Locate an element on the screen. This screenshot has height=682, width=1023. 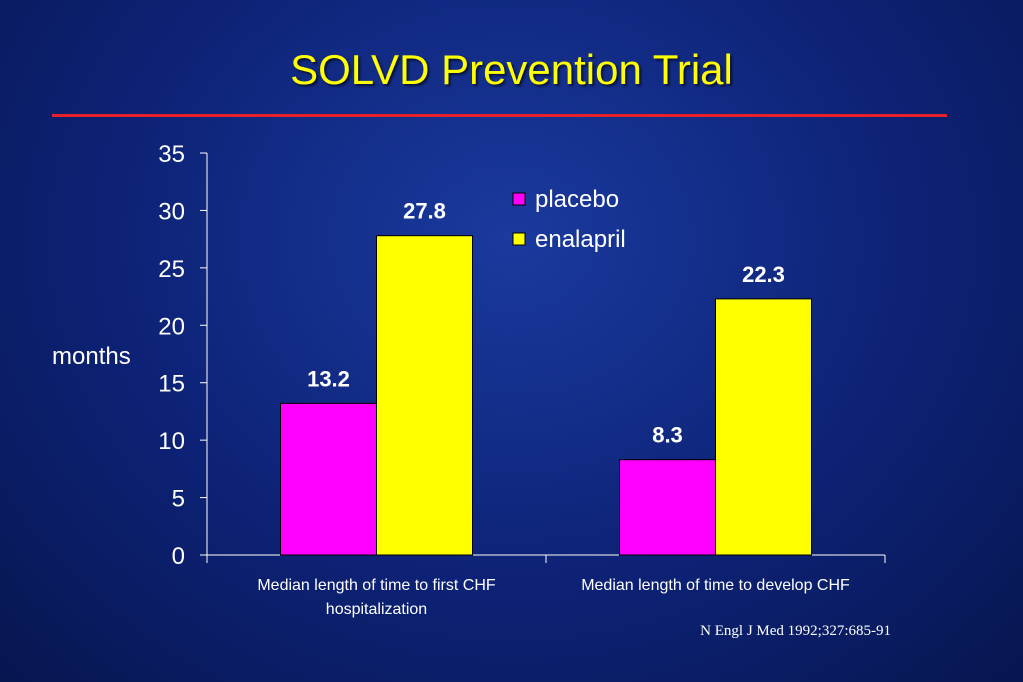
y-tick-label: 10 is located at coordinates (171, 441).